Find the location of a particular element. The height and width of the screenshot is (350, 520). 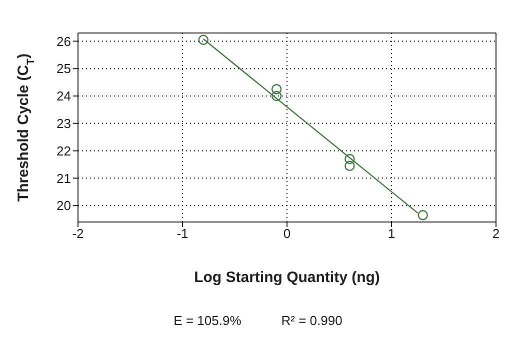

x-tick-label: 0 is located at coordinates (287, 234).